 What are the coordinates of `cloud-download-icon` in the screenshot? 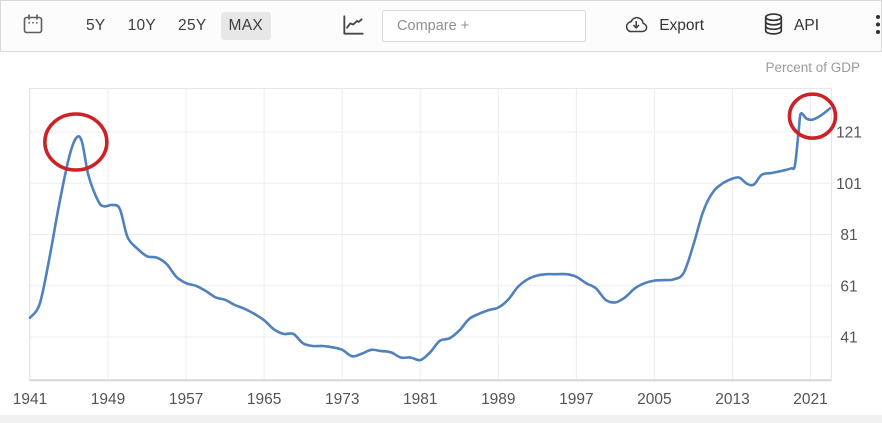 It's located at (636, 26).